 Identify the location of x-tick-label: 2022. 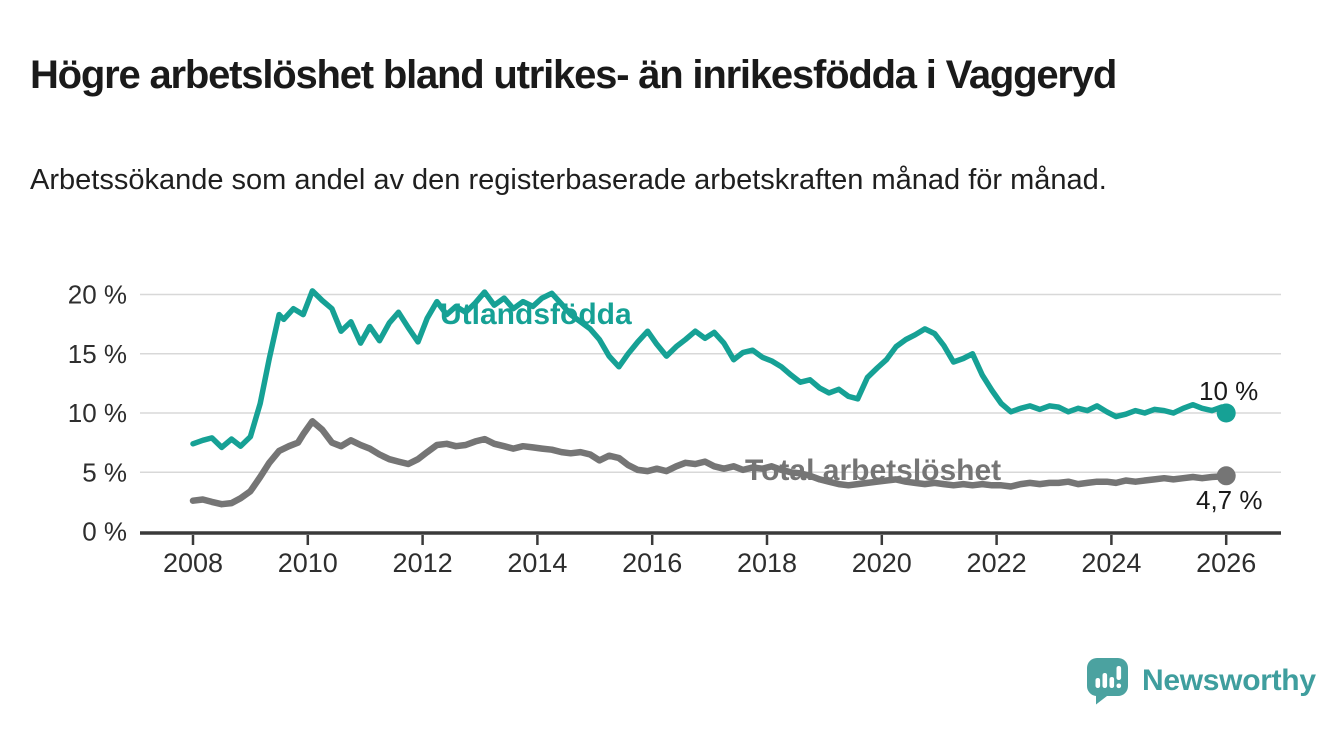
(997, 563).